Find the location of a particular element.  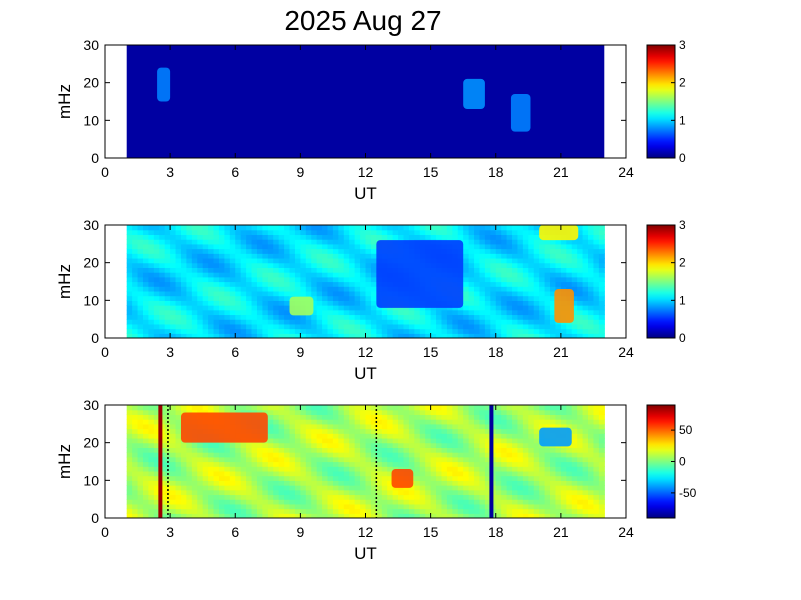

heatmap-feature is located at coordinates (559, 233).